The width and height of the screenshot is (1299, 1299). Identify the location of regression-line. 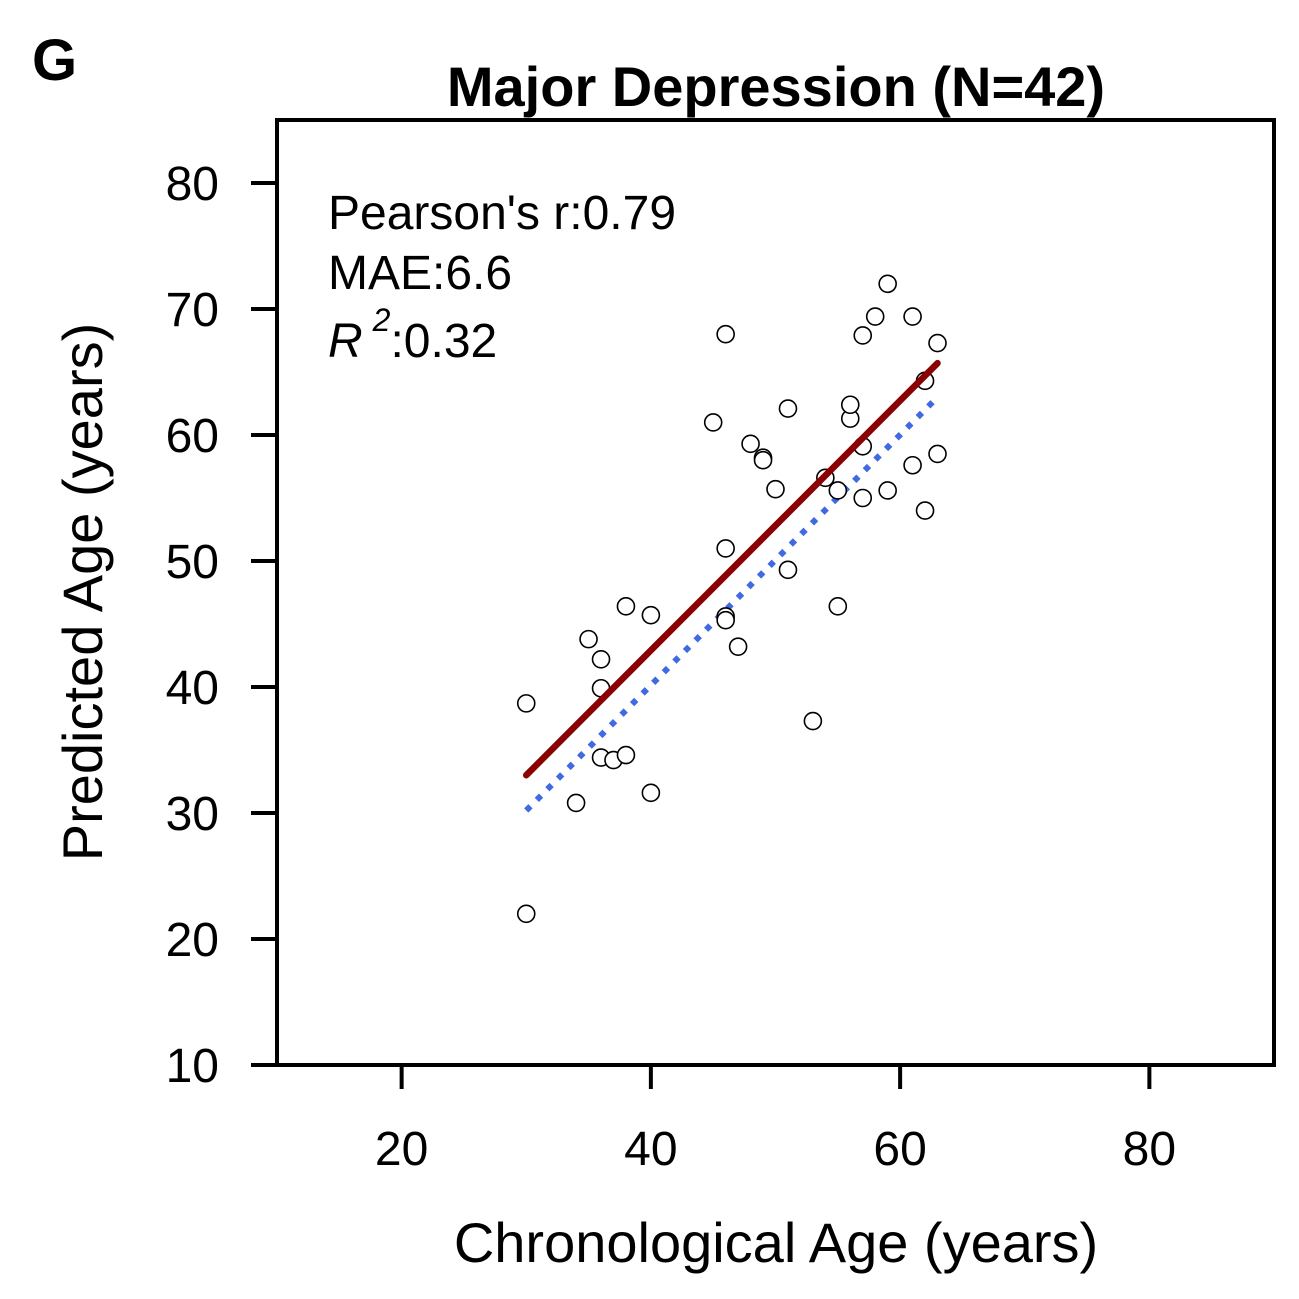
(732, 569).